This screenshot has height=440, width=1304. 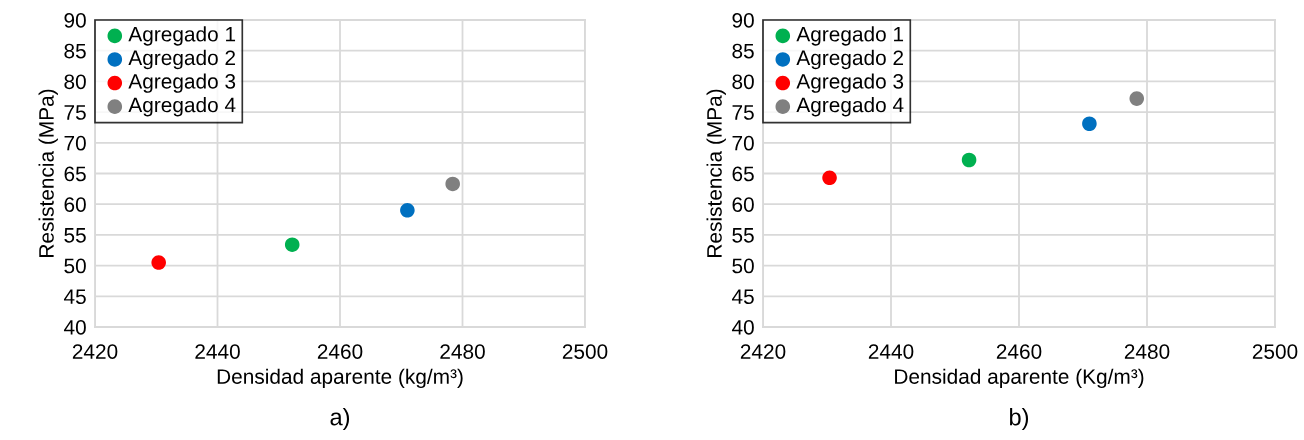 I want to click on text: a), so click(x=340, y=419).